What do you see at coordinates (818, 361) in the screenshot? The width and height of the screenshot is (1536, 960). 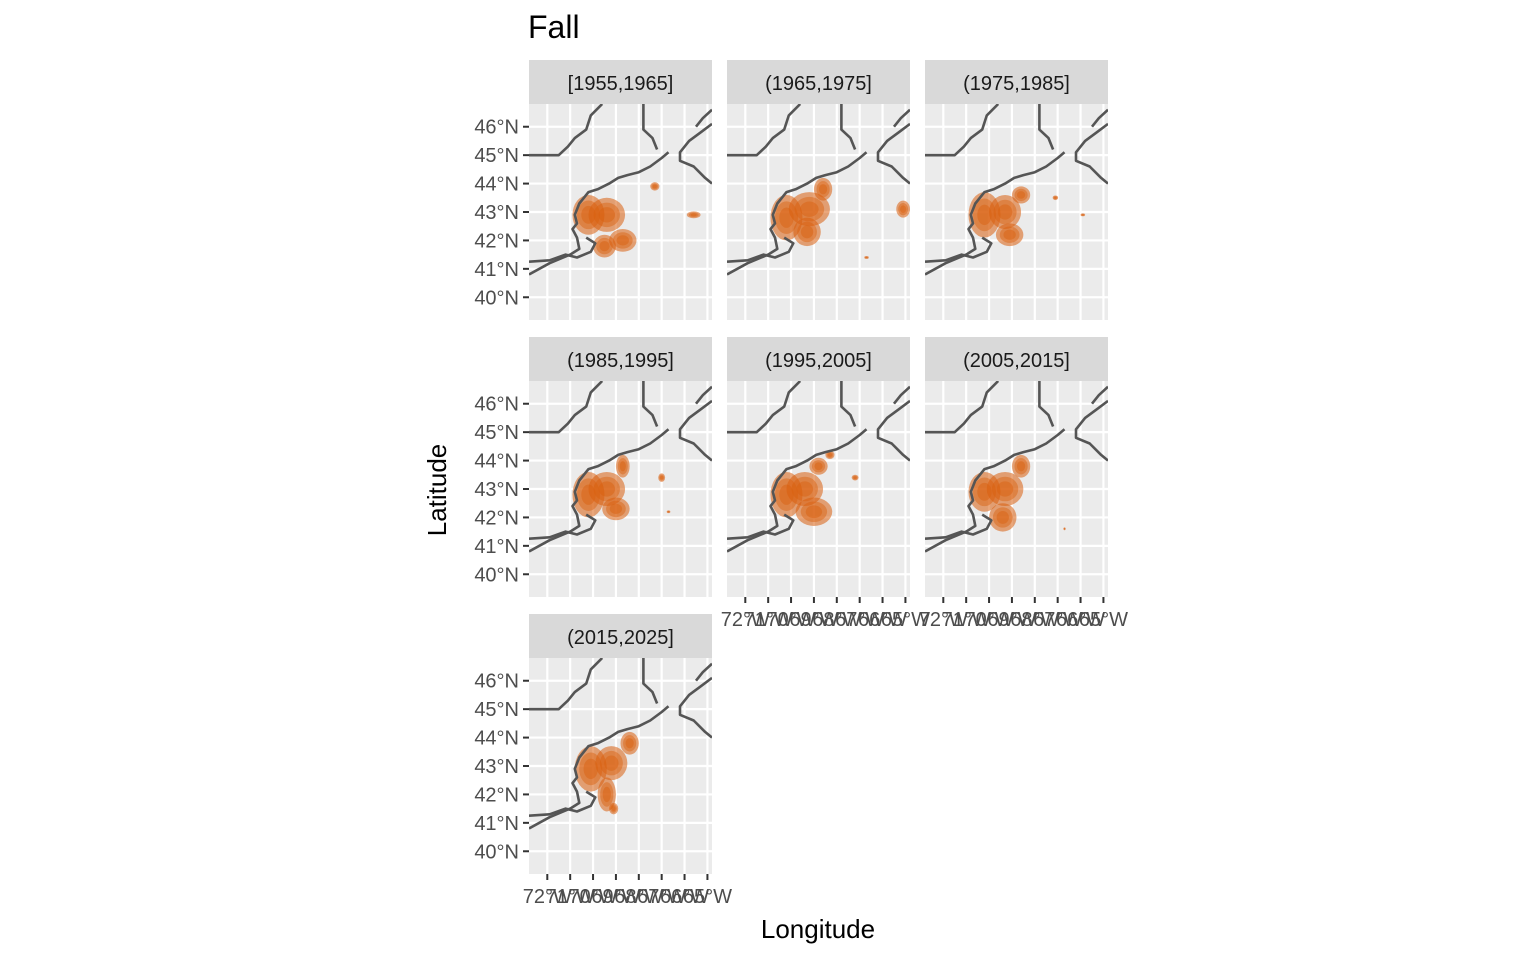 I see `facet-strip-label: (1995,2005]` at bounding box center [818, 361].